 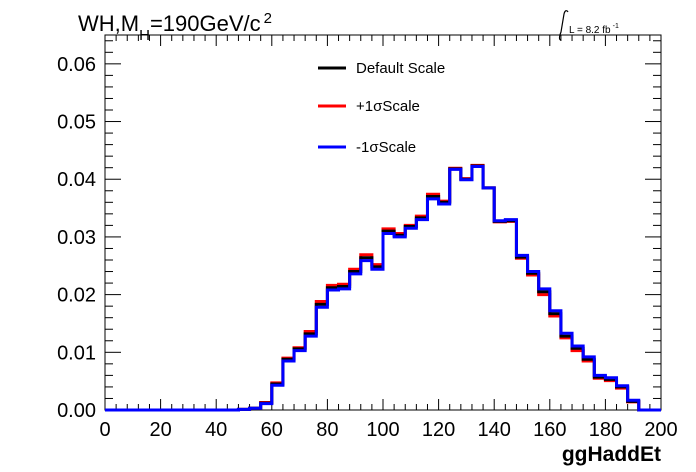 What do you see at coordinates (616, 26) in the screenshot?
I see `luminosity-superscript: -1` at bounding box center [616, 26].